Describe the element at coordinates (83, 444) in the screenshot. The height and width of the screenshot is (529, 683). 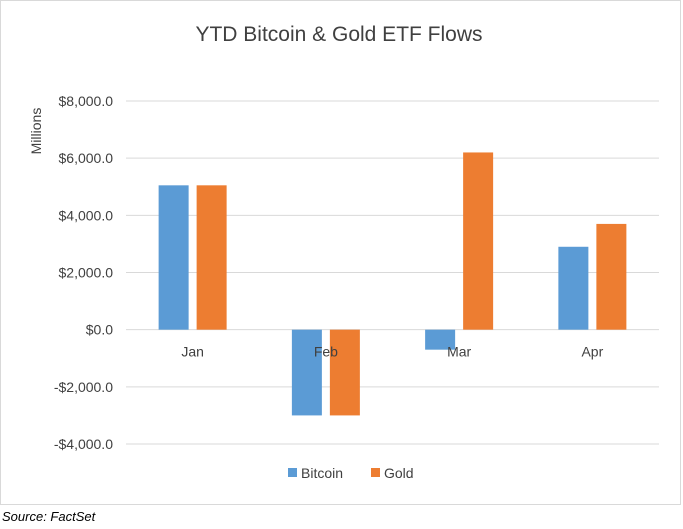
I see `y-tick-label: -$4,000.0` at that location.